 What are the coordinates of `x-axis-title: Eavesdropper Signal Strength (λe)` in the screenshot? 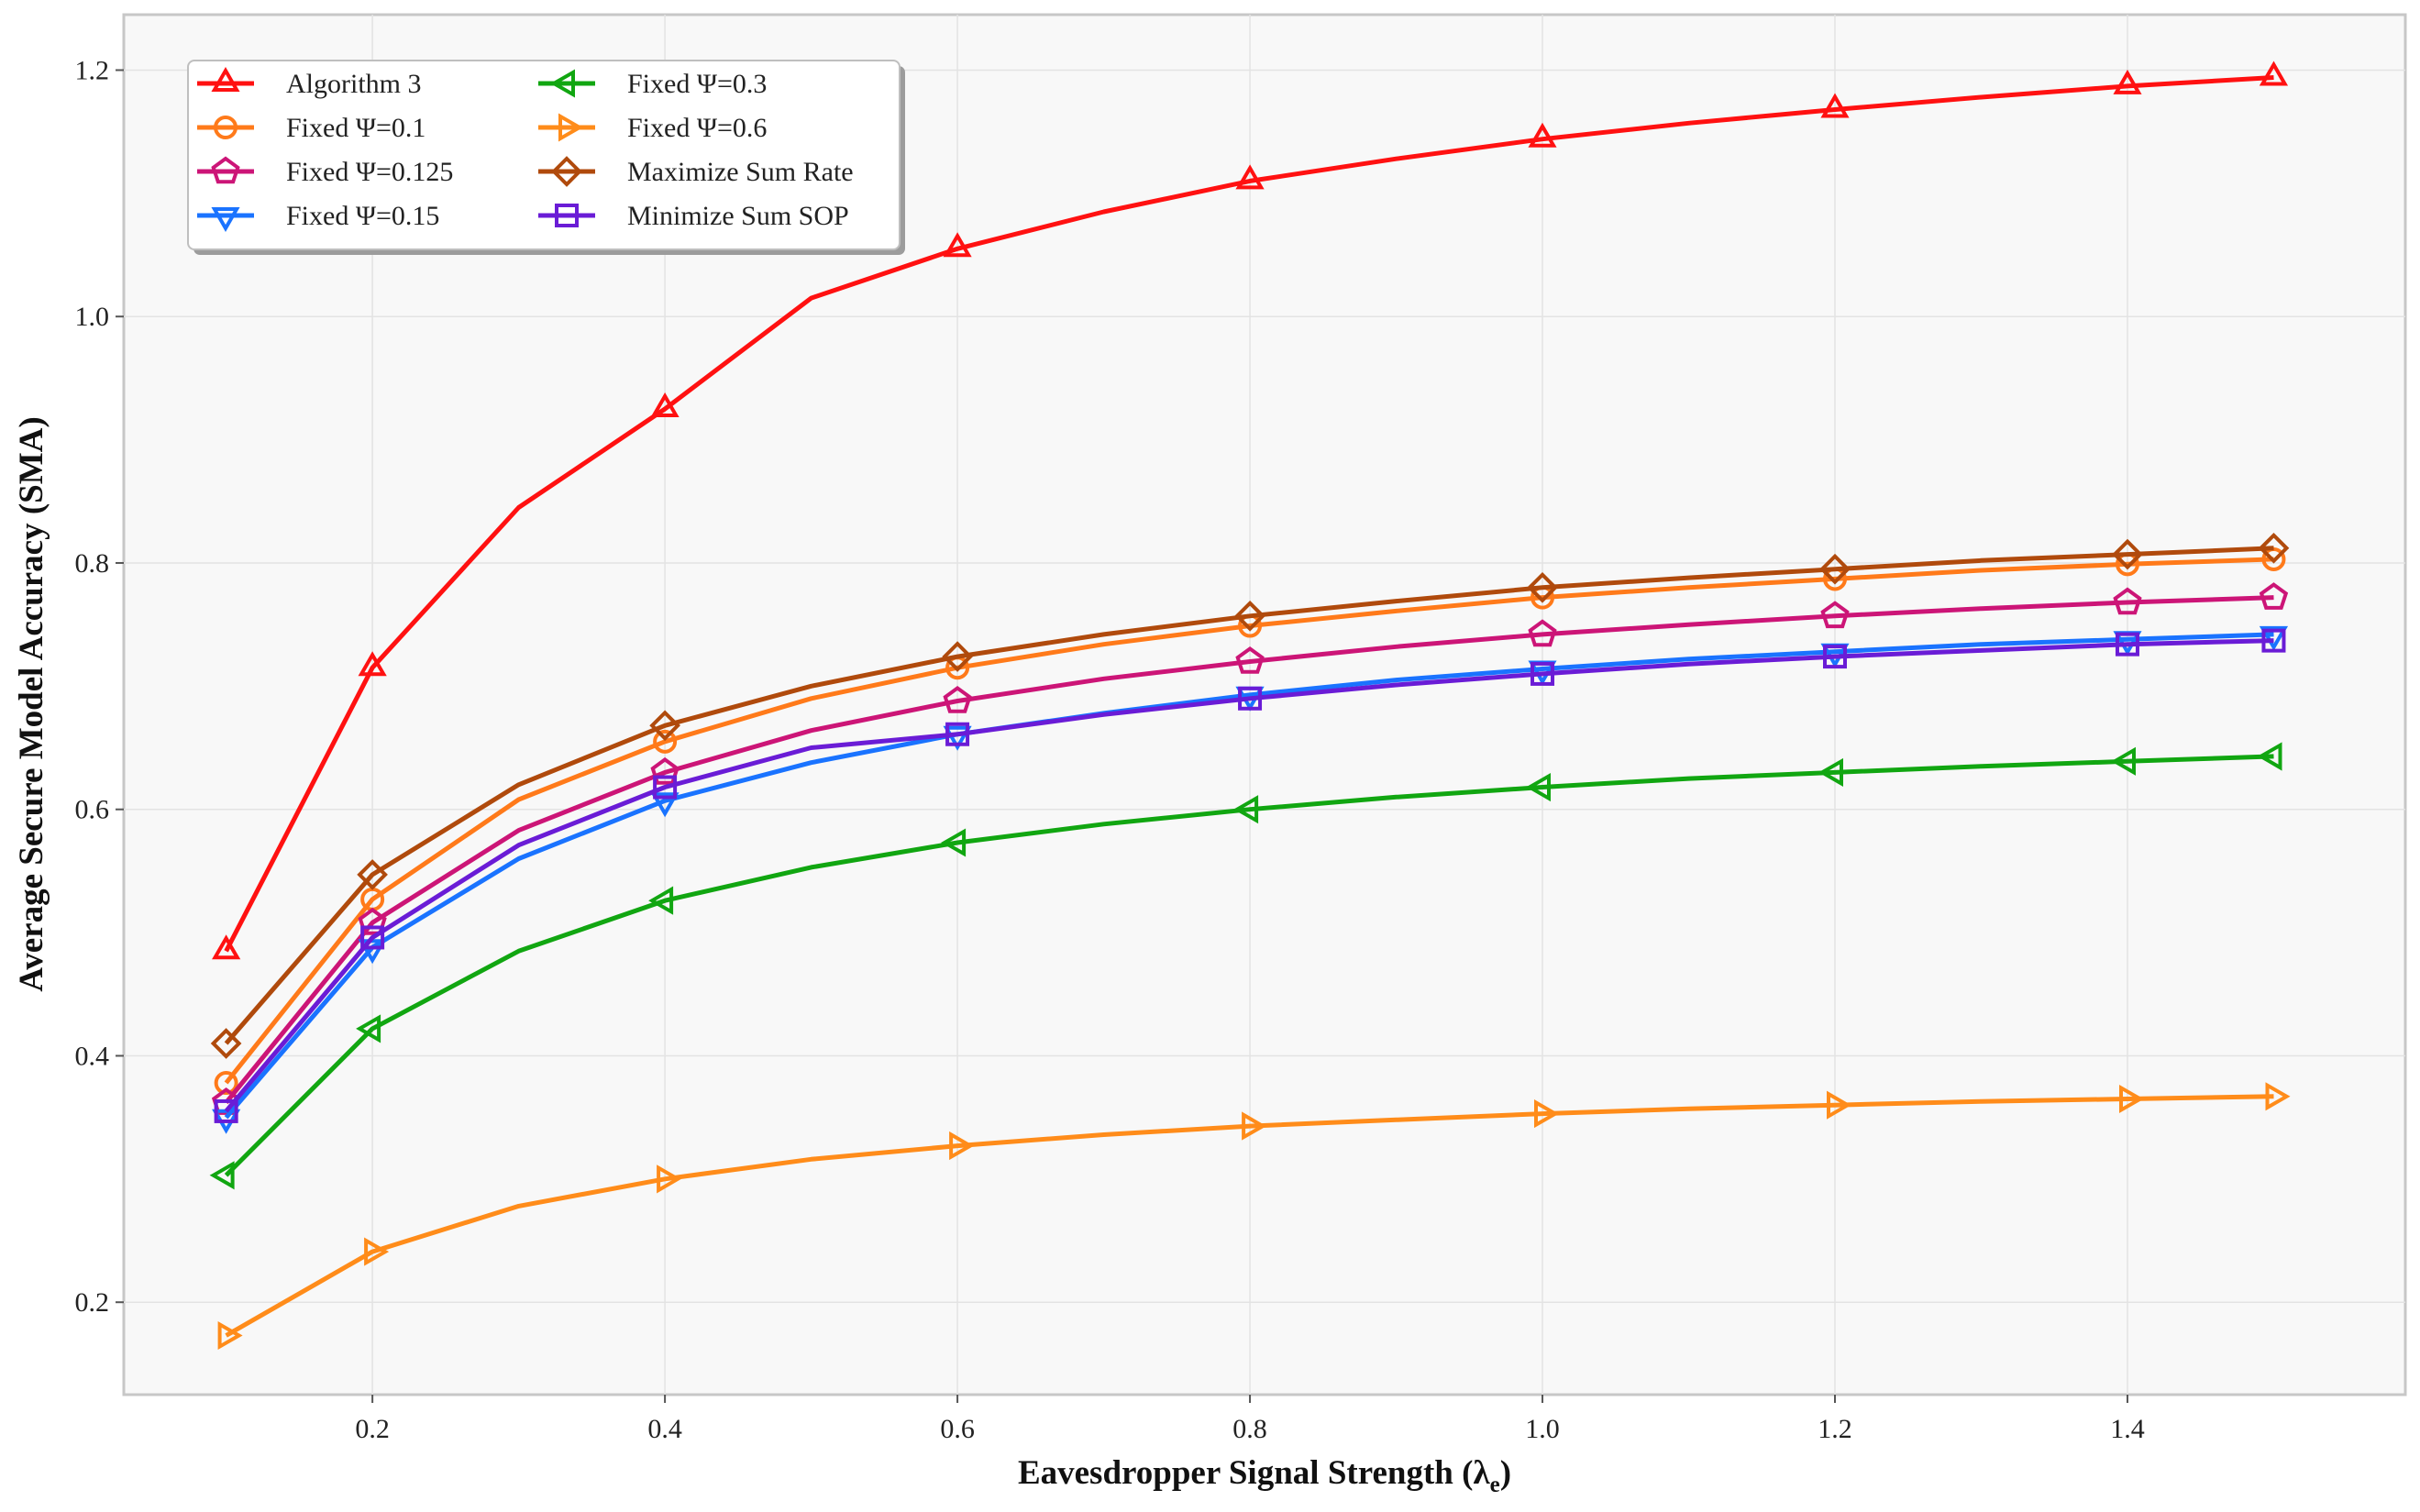 It's located at (1264, 1475).